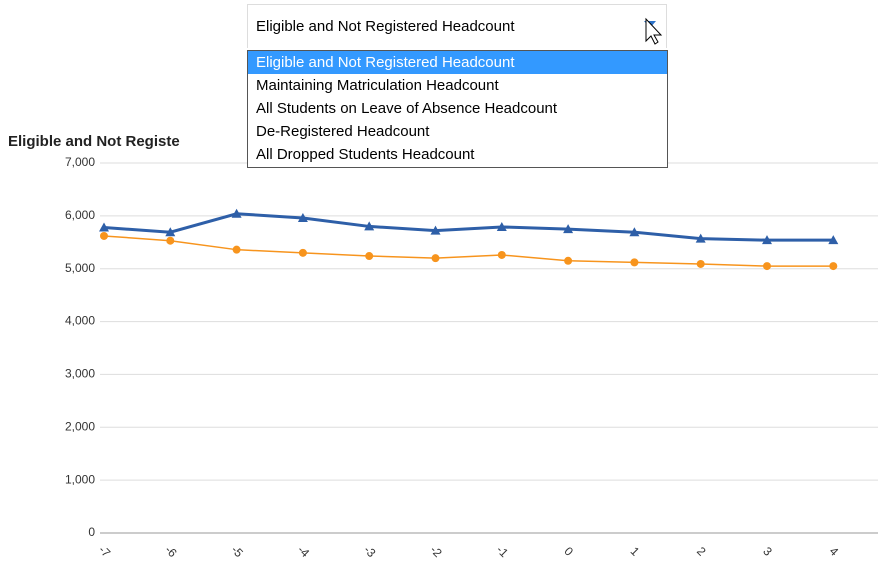  I want to click on y-tick-label: 6,000, so click(80, 215).